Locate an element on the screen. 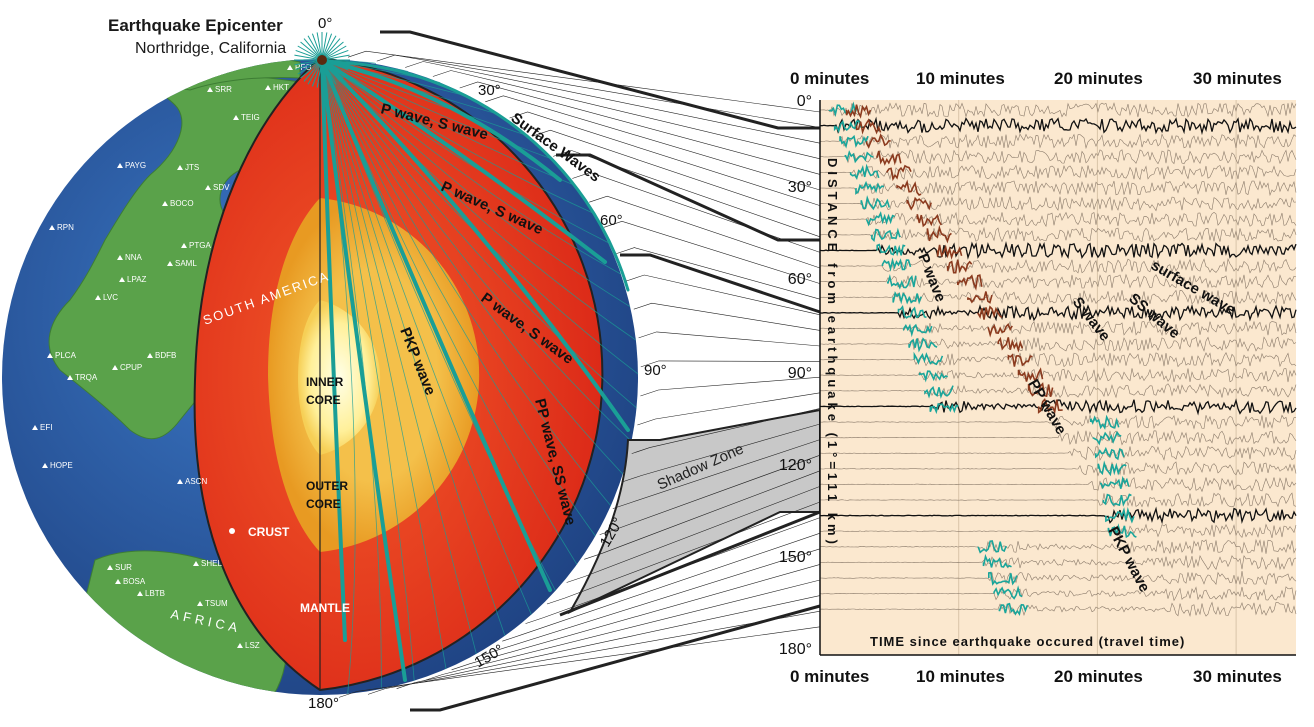 This screenshot has width=1314, height=727. dist-tick-120: 120° is located at coordinates (795, 465).